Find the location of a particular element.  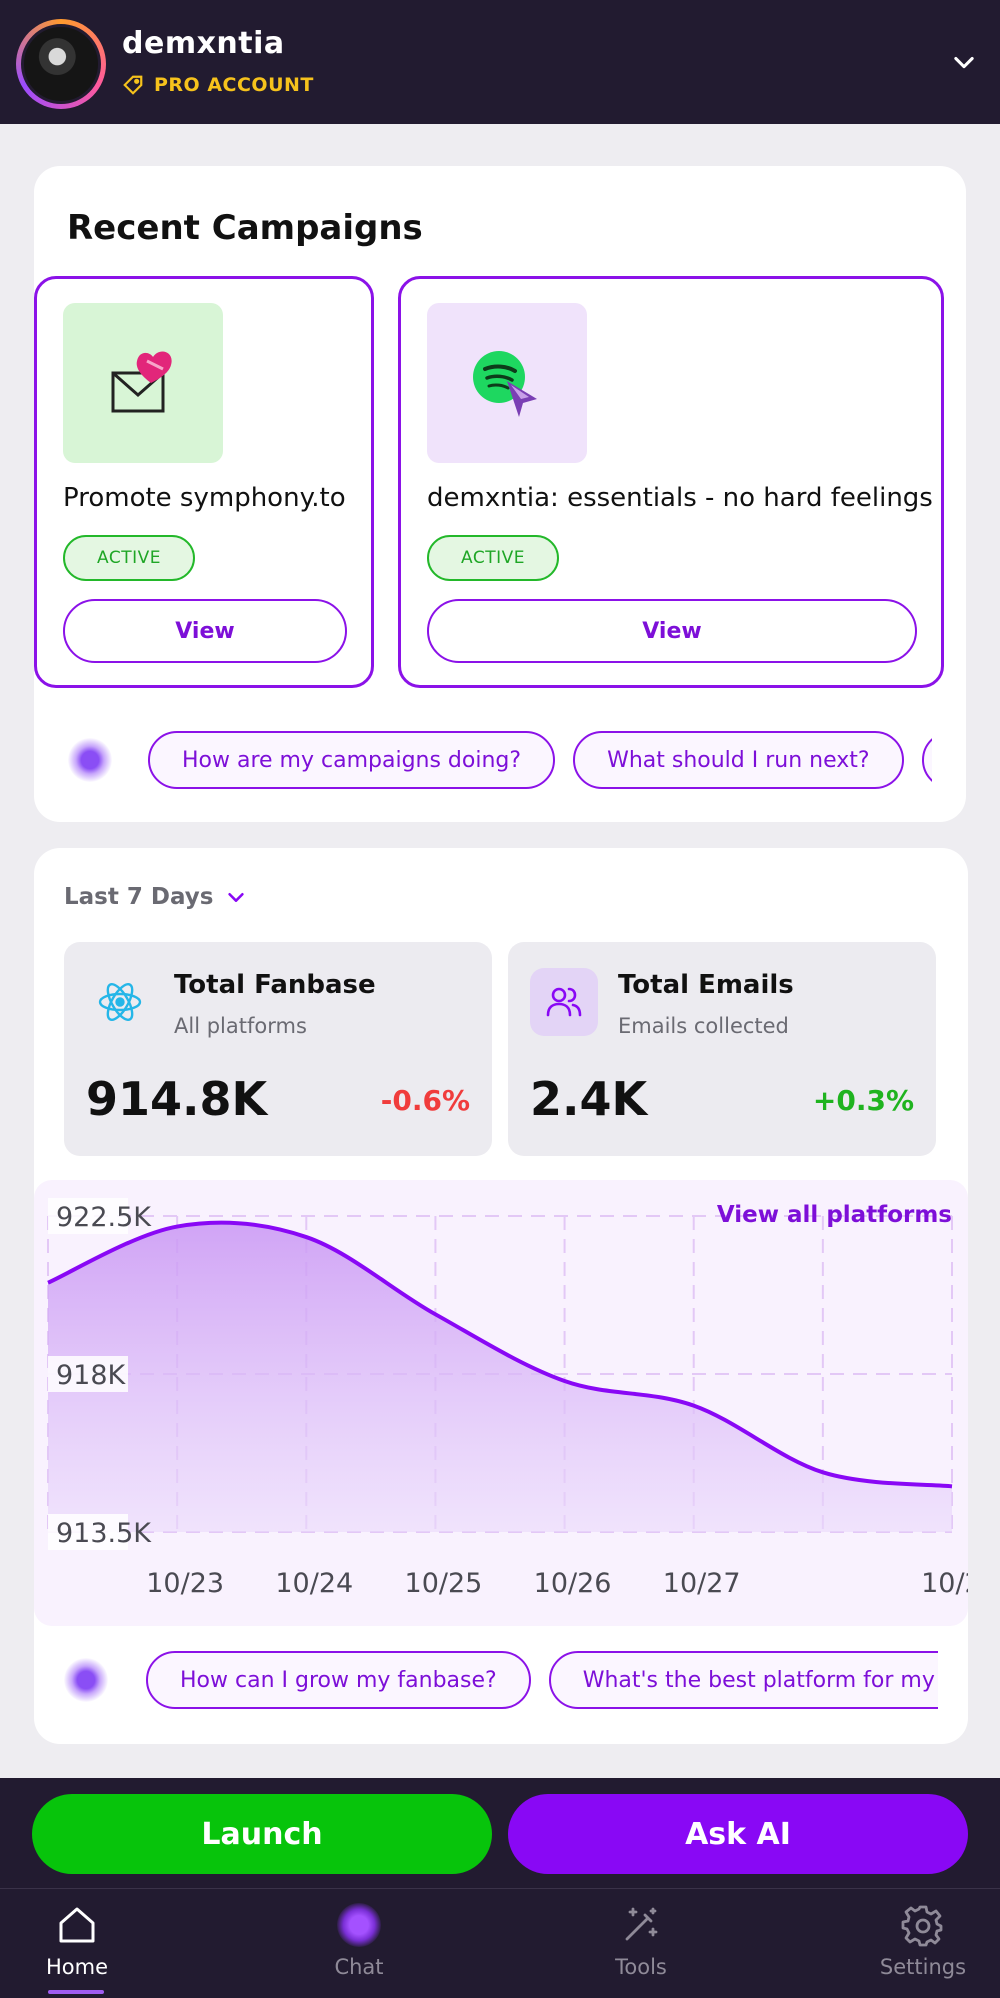

username: demxntia is located at coordinates (203, 43).